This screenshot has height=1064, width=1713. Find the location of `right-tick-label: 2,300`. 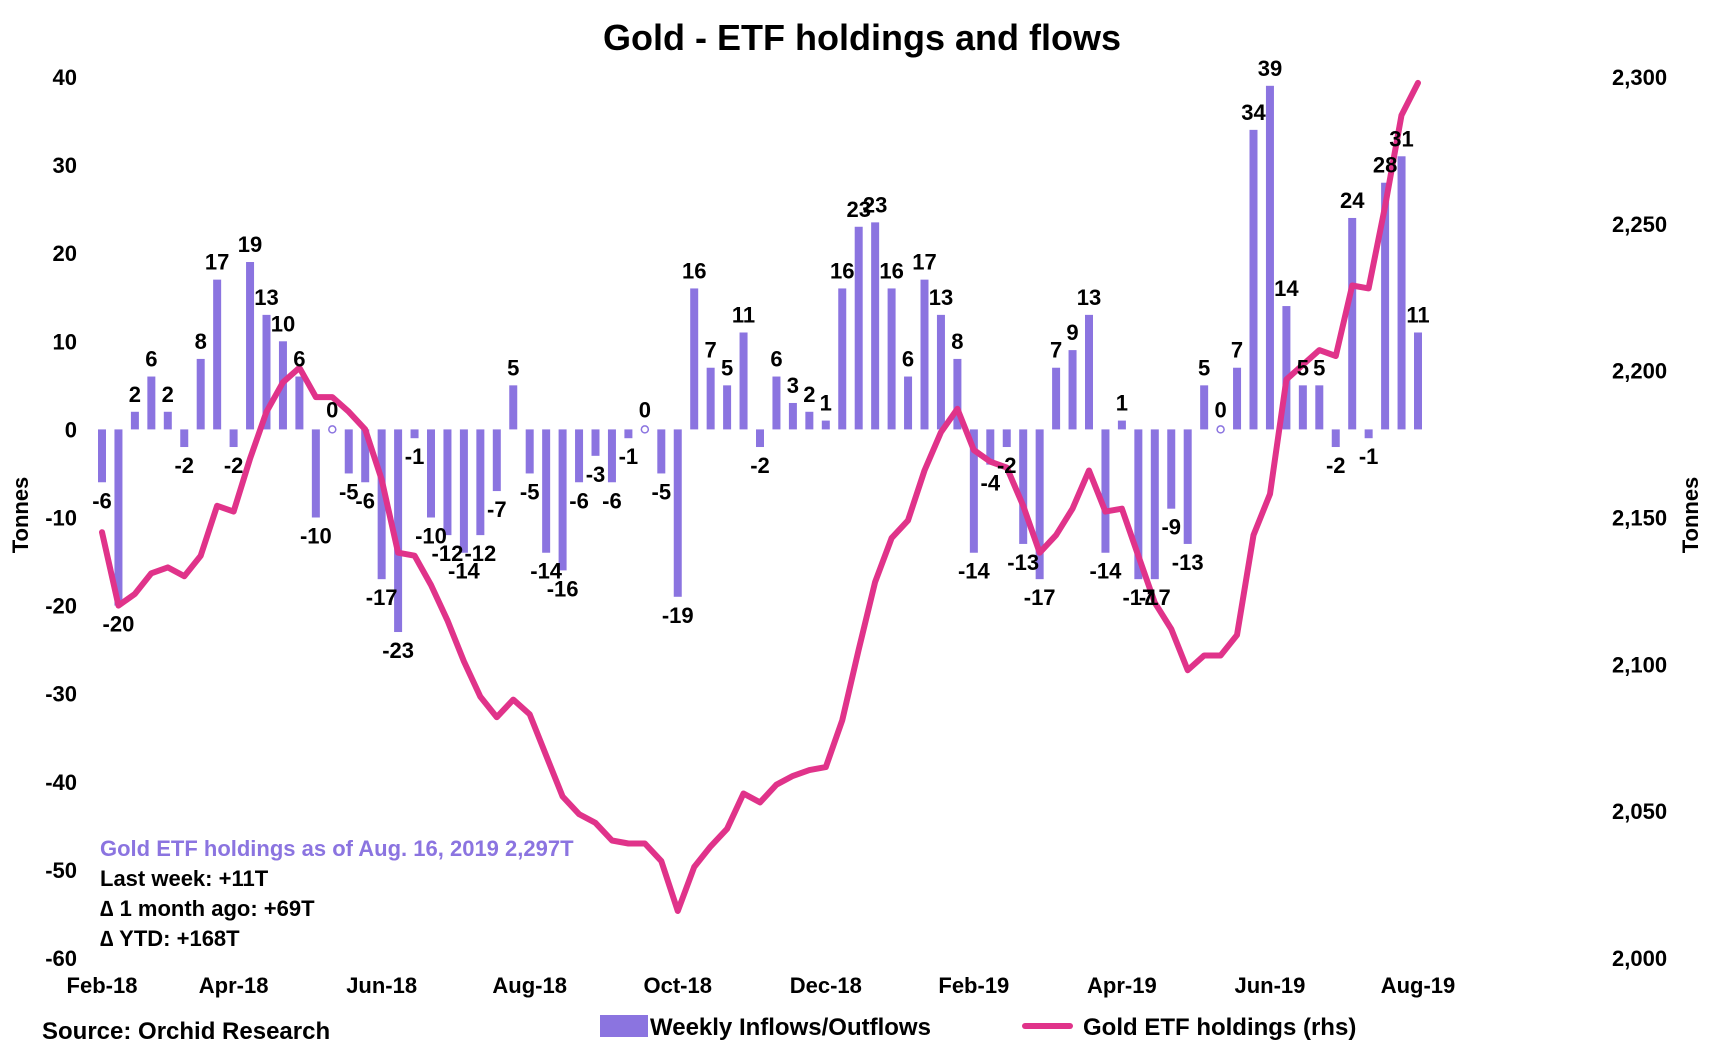

right-tick-label: 2,300 is located at coordinates (1639, 77).